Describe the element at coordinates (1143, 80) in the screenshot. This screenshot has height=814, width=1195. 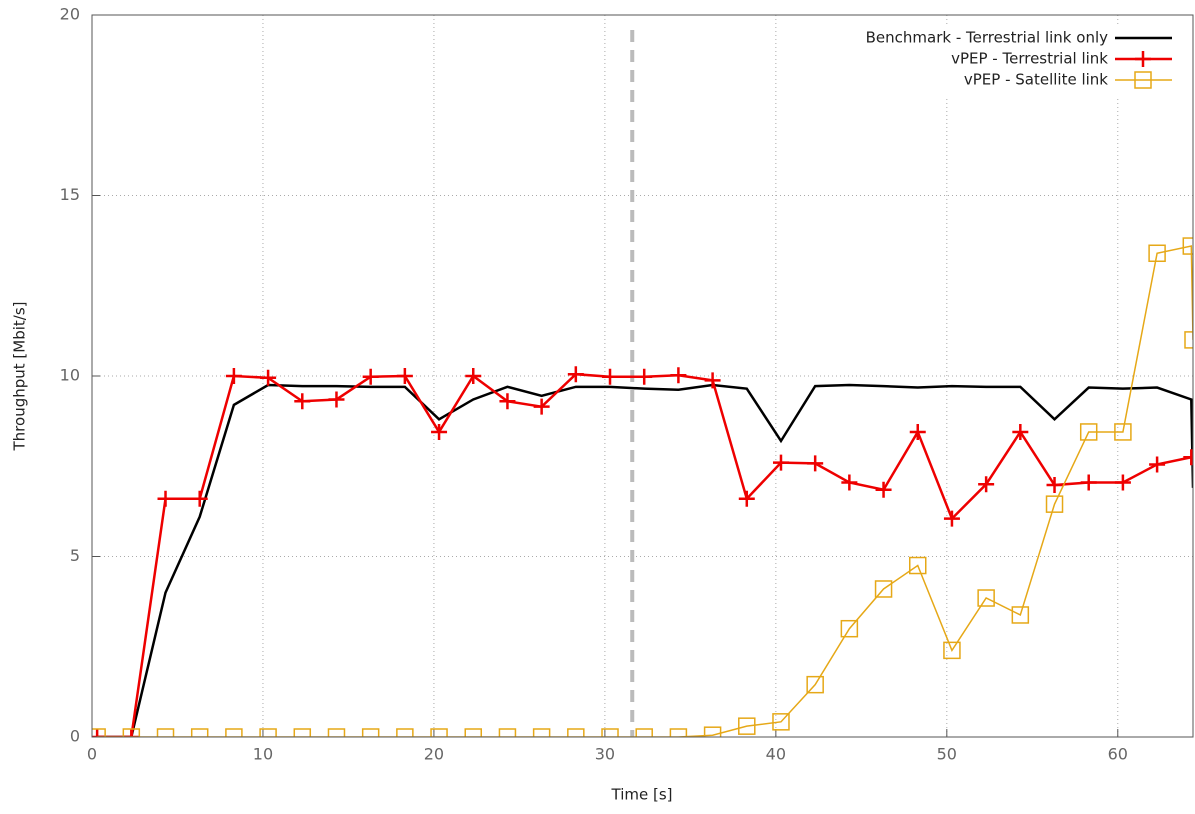
I see `legend-marker` at that location.